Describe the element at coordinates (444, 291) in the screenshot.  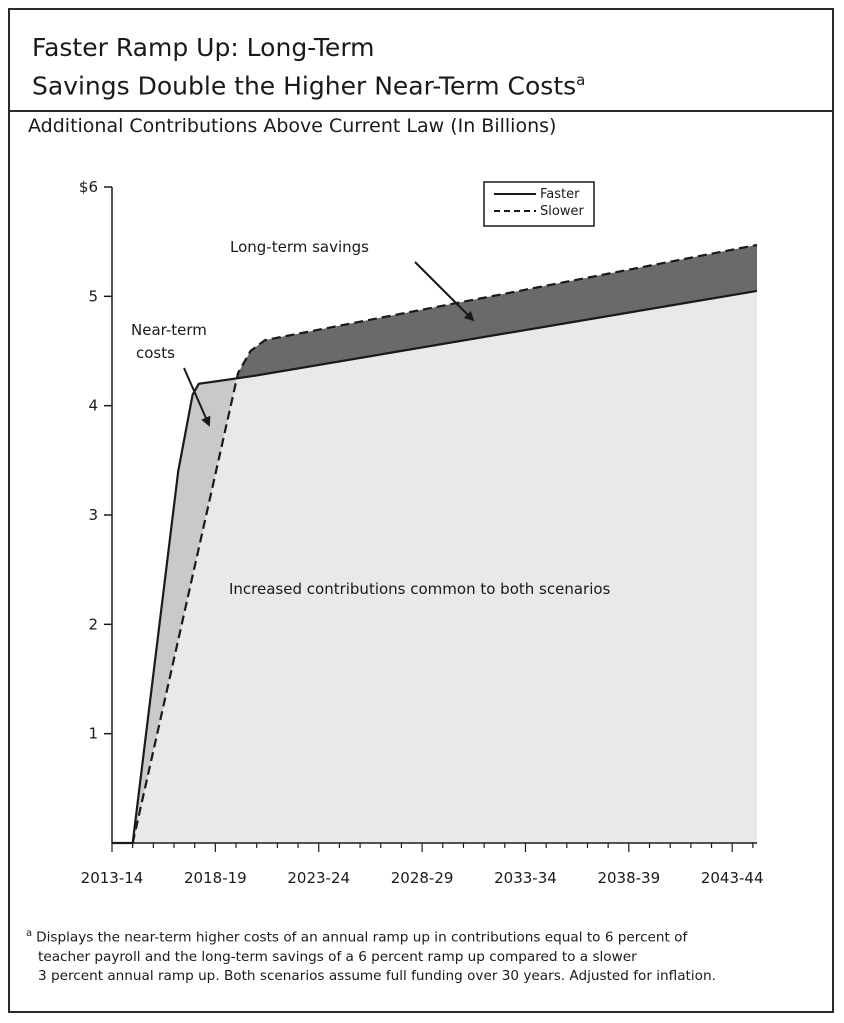
I see `long-term-savings-arrow` at that location.